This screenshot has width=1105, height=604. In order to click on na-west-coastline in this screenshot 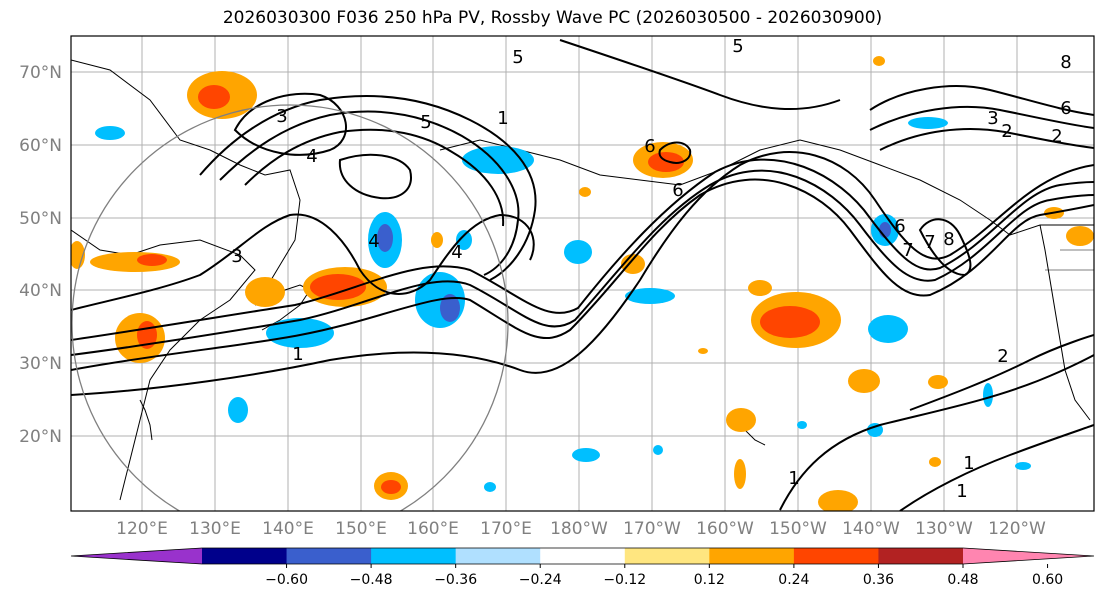, I will do `click(1065, 322)`.